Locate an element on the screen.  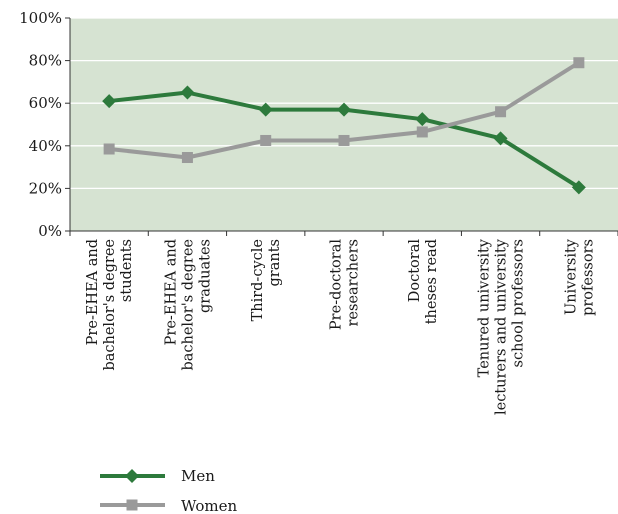
y-tick-label: 80% is located at coordinates (45, 61).